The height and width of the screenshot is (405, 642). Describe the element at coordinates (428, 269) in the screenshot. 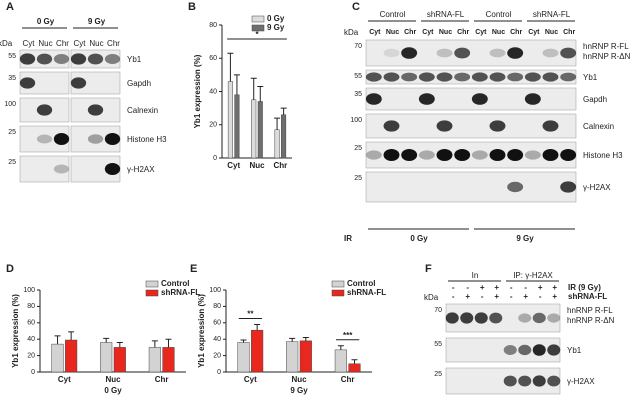

I see `panel-label: F` at that location.